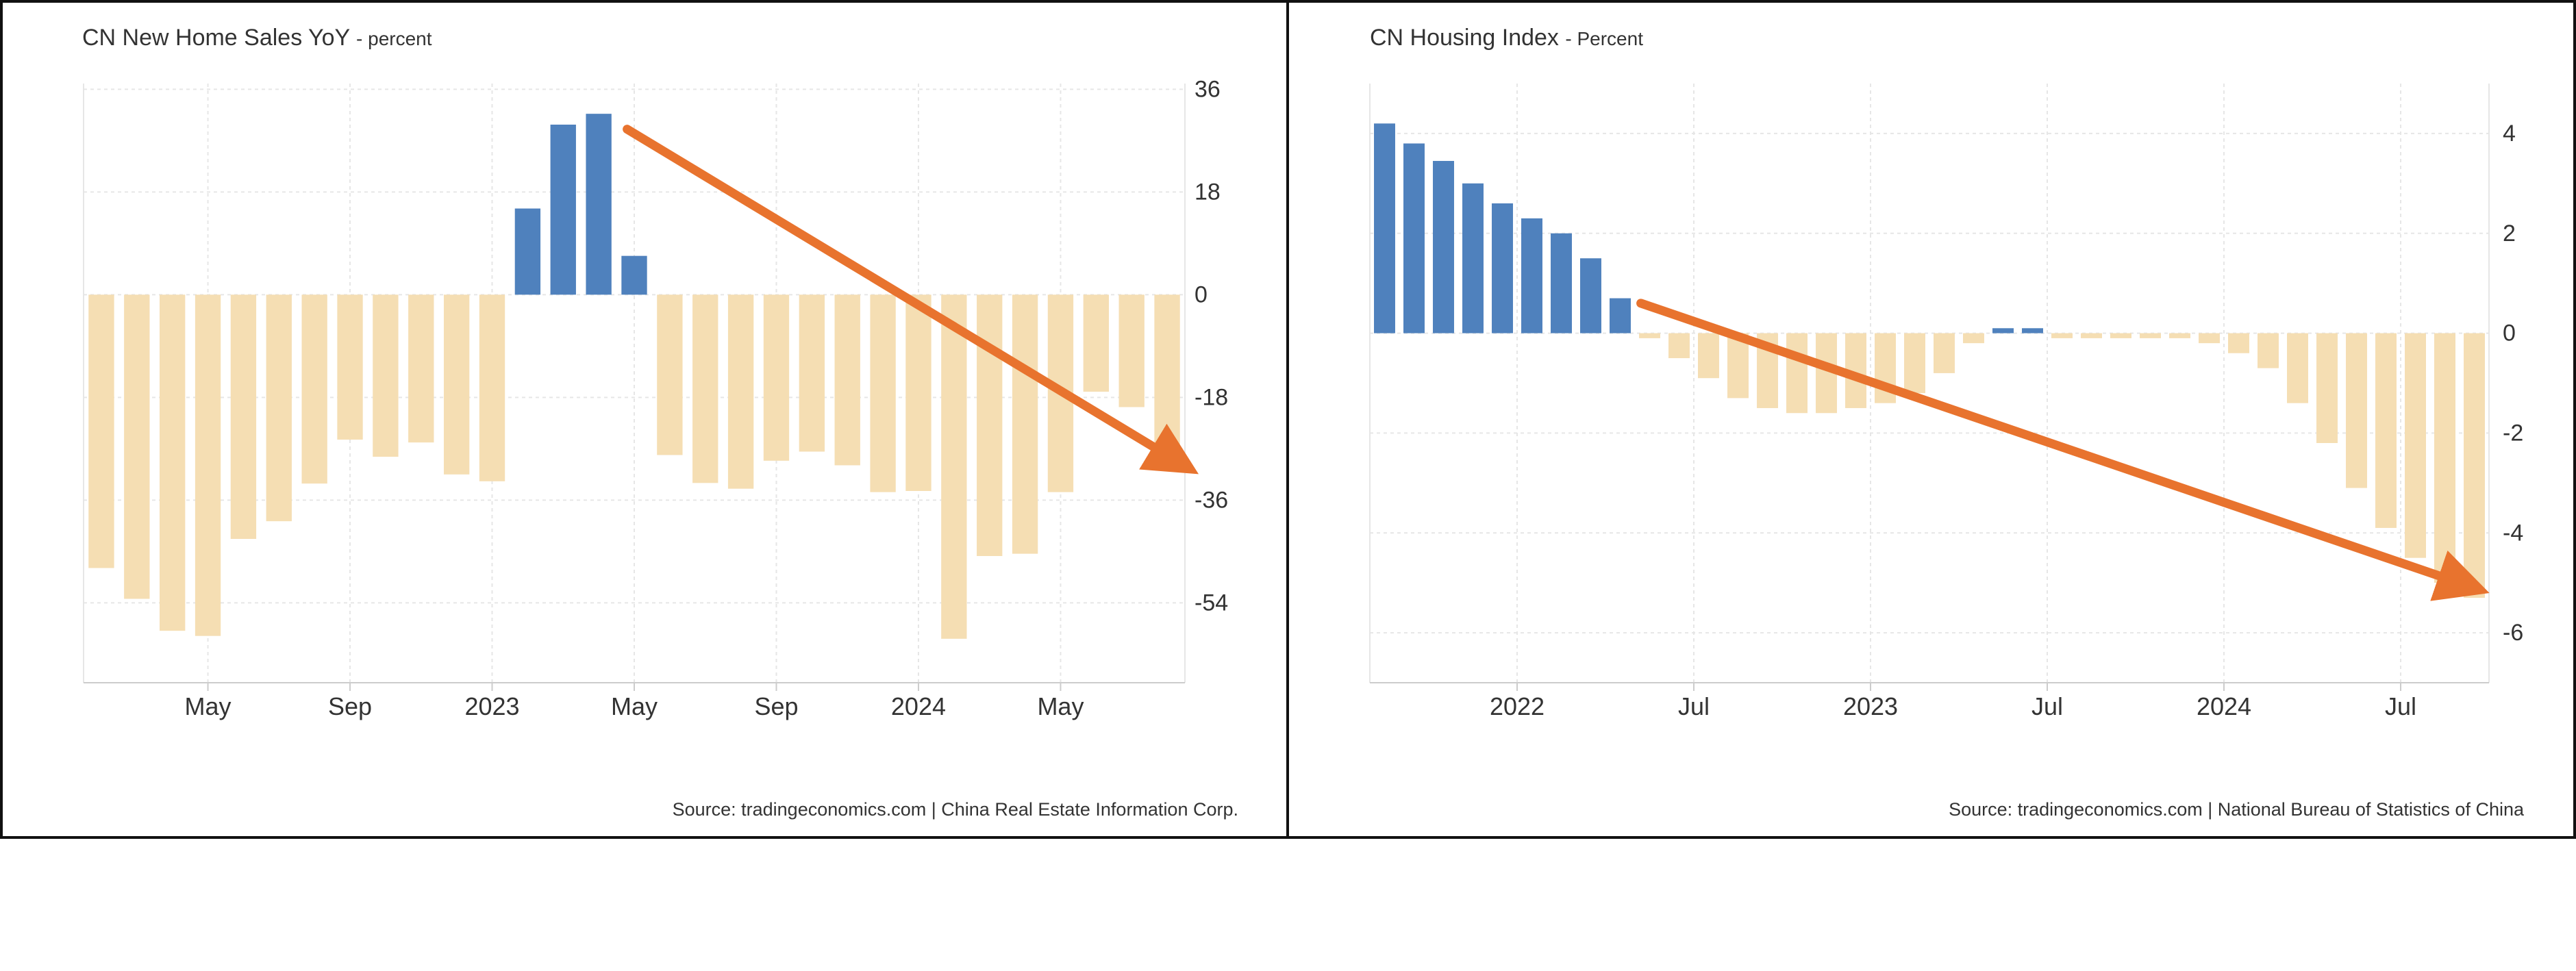  Describe the element at coordinates (1211, 500) in the screenshot. I see `y-tick-label: -36` at that location.